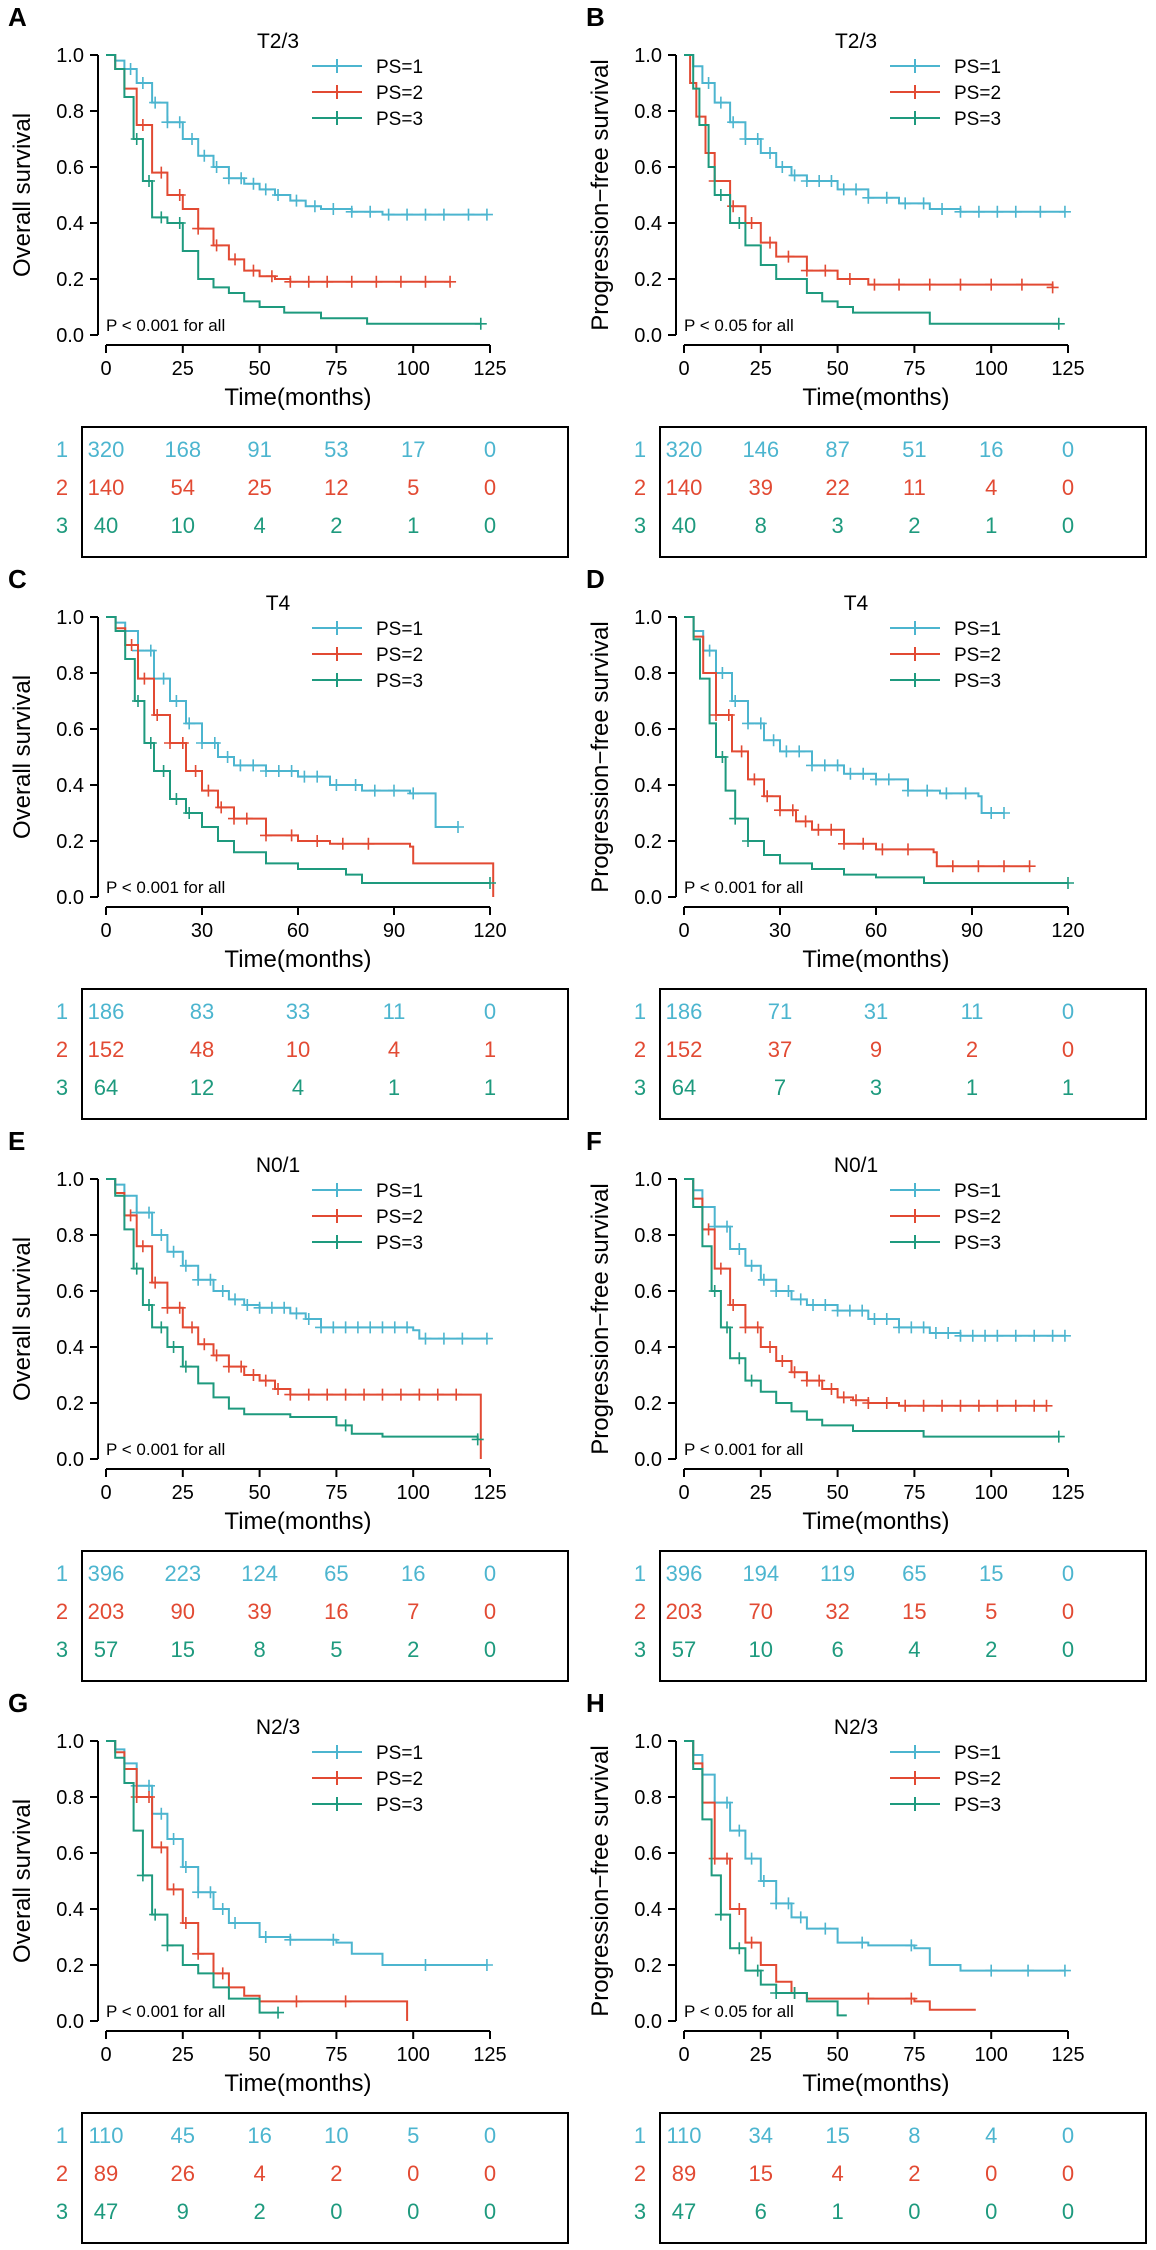  Describe the element at coordinates (202, 1049) in the screenshot. I see `risk-count: 48` at that location.